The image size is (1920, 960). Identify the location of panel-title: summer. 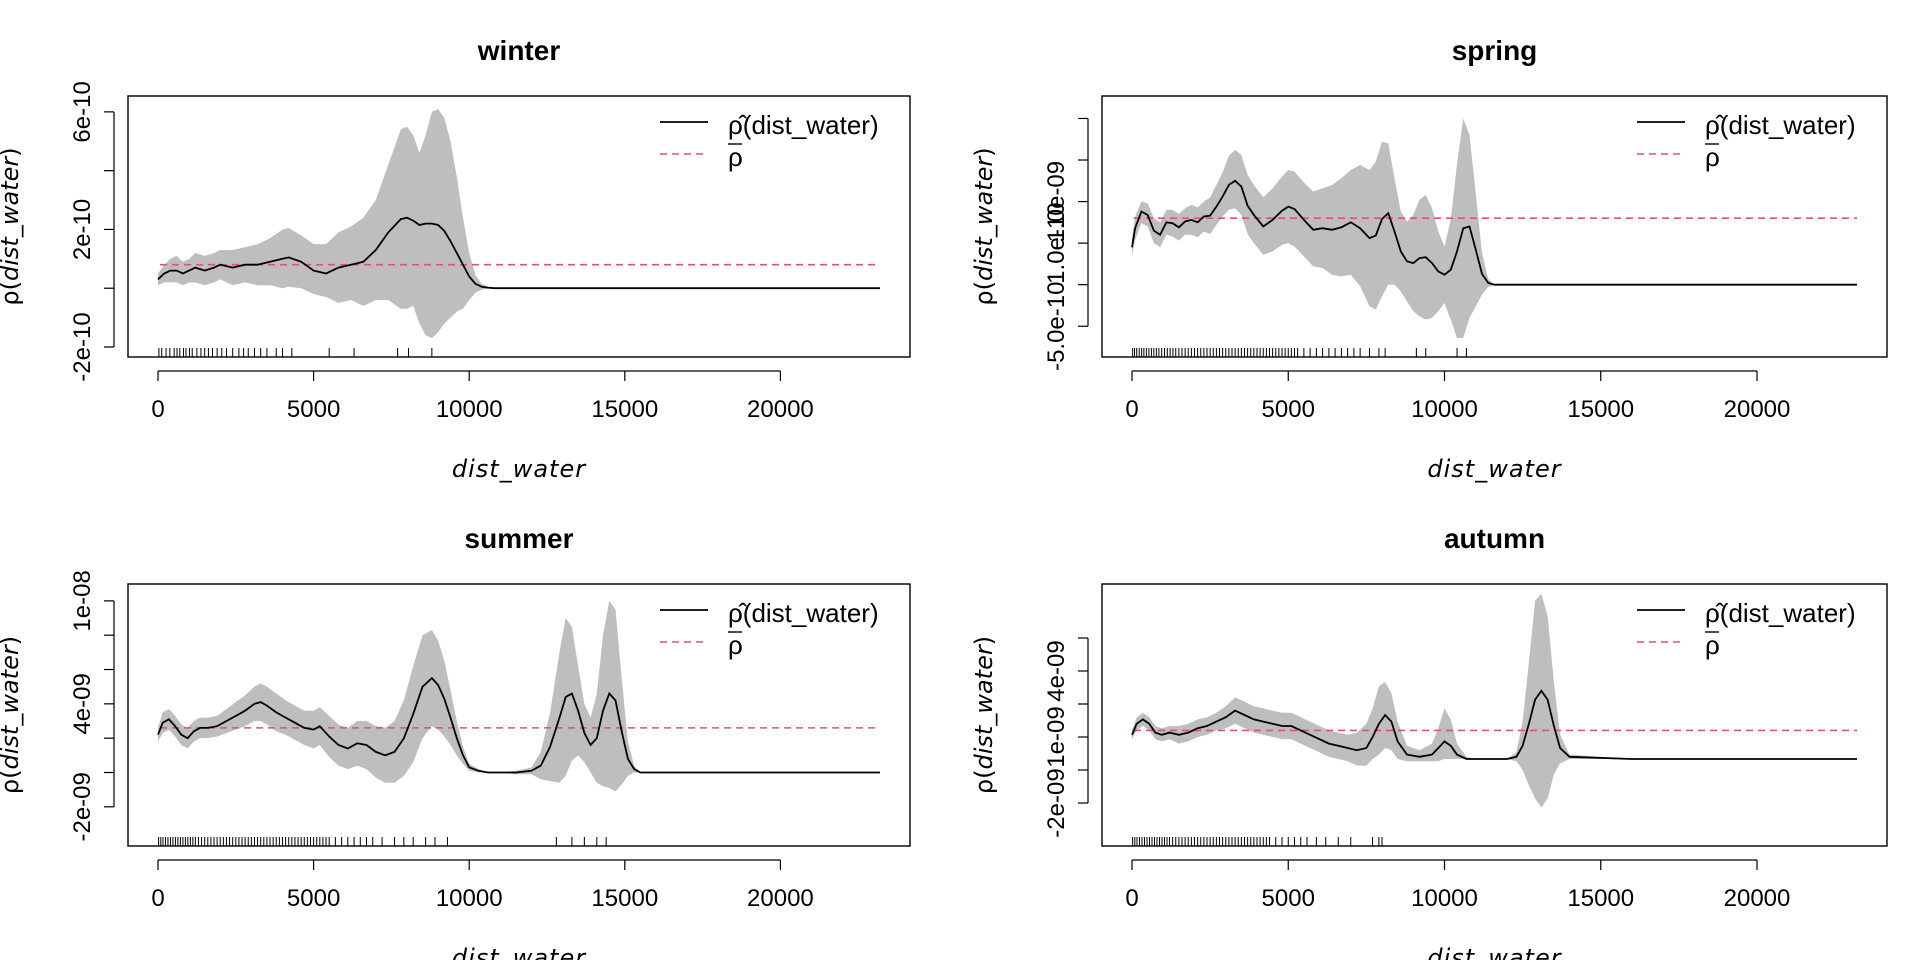
(519, 538).